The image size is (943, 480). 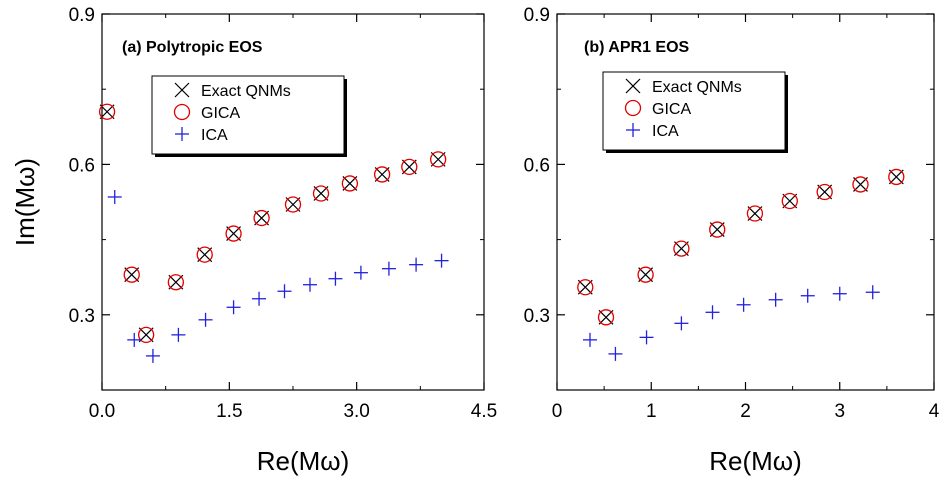 What do you see at coordinates (741, 247) in the screenshot?
I see `series-gica` at bounding box center [741, 247].